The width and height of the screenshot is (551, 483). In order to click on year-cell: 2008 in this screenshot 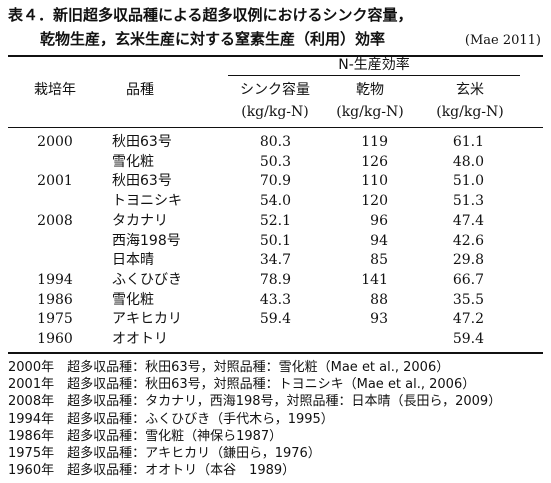, I will do `click(55, 220)`.